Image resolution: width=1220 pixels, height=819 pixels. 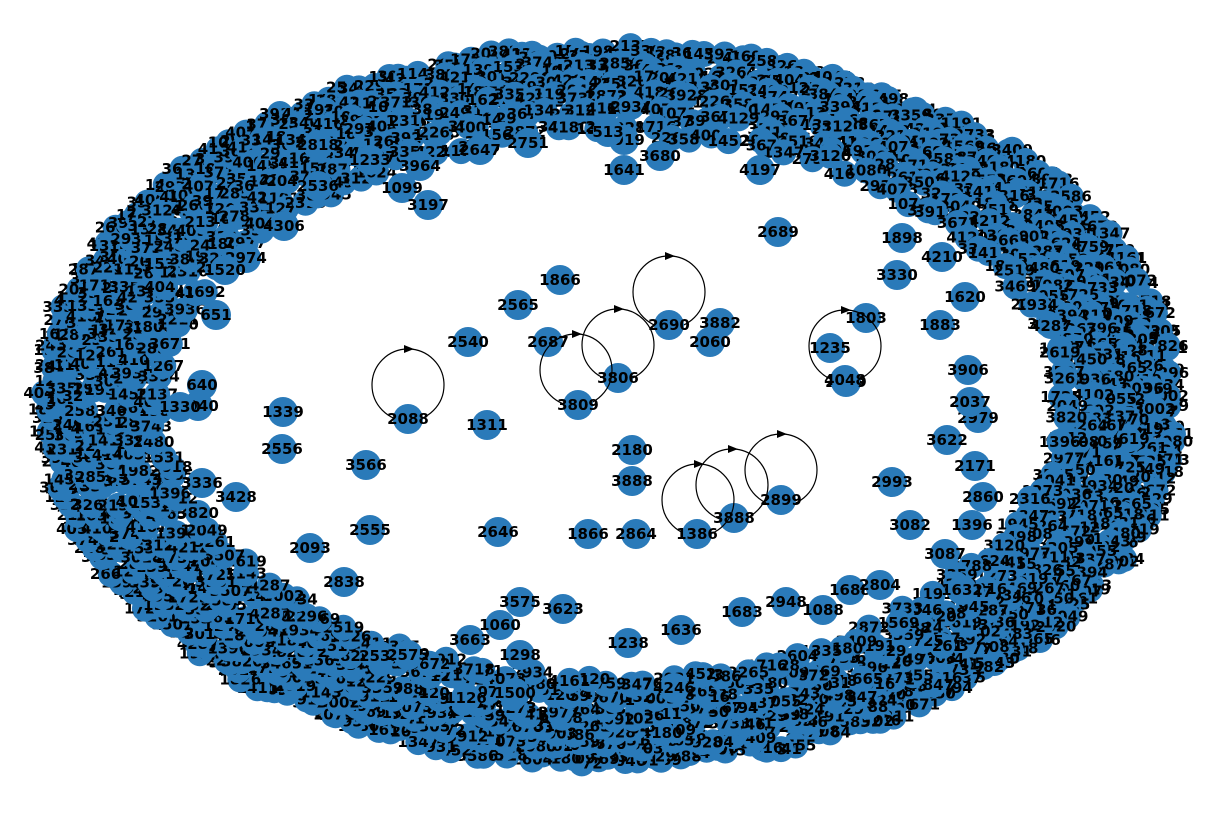 I want to click on inner-node-label: 4210, so click(x=942, y=257).